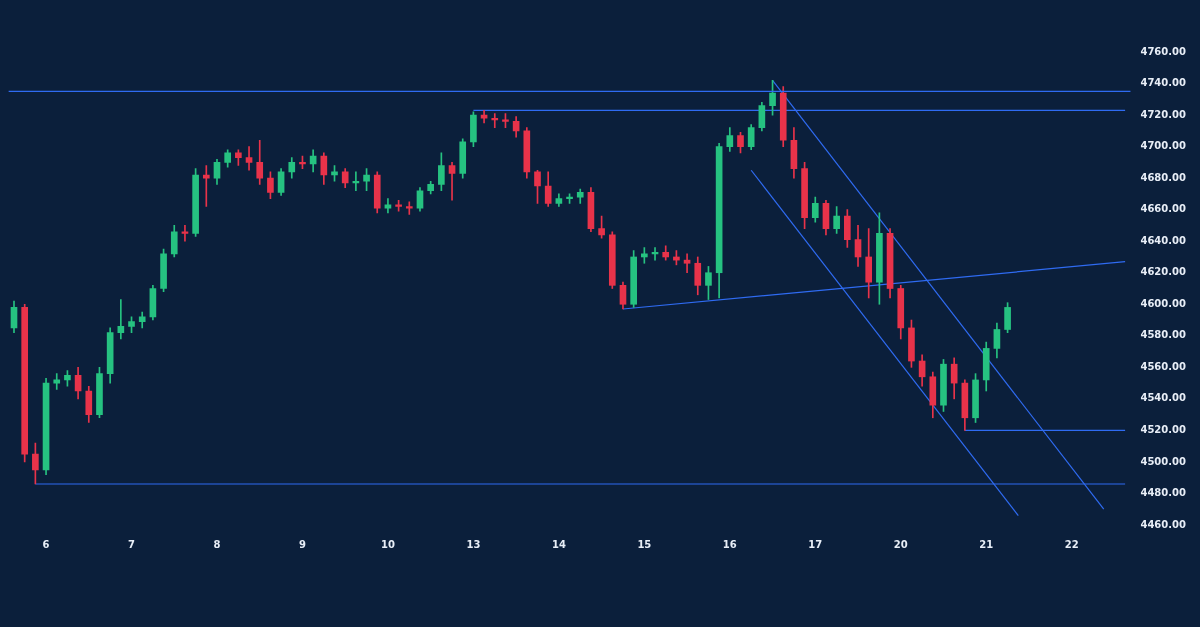 Image resolution: width=1200 pixels, height=627 pixels. Describe the element at coordinates (1163, 146) in the screenshot. I see `y-tick-label: 4700.00` at that location.